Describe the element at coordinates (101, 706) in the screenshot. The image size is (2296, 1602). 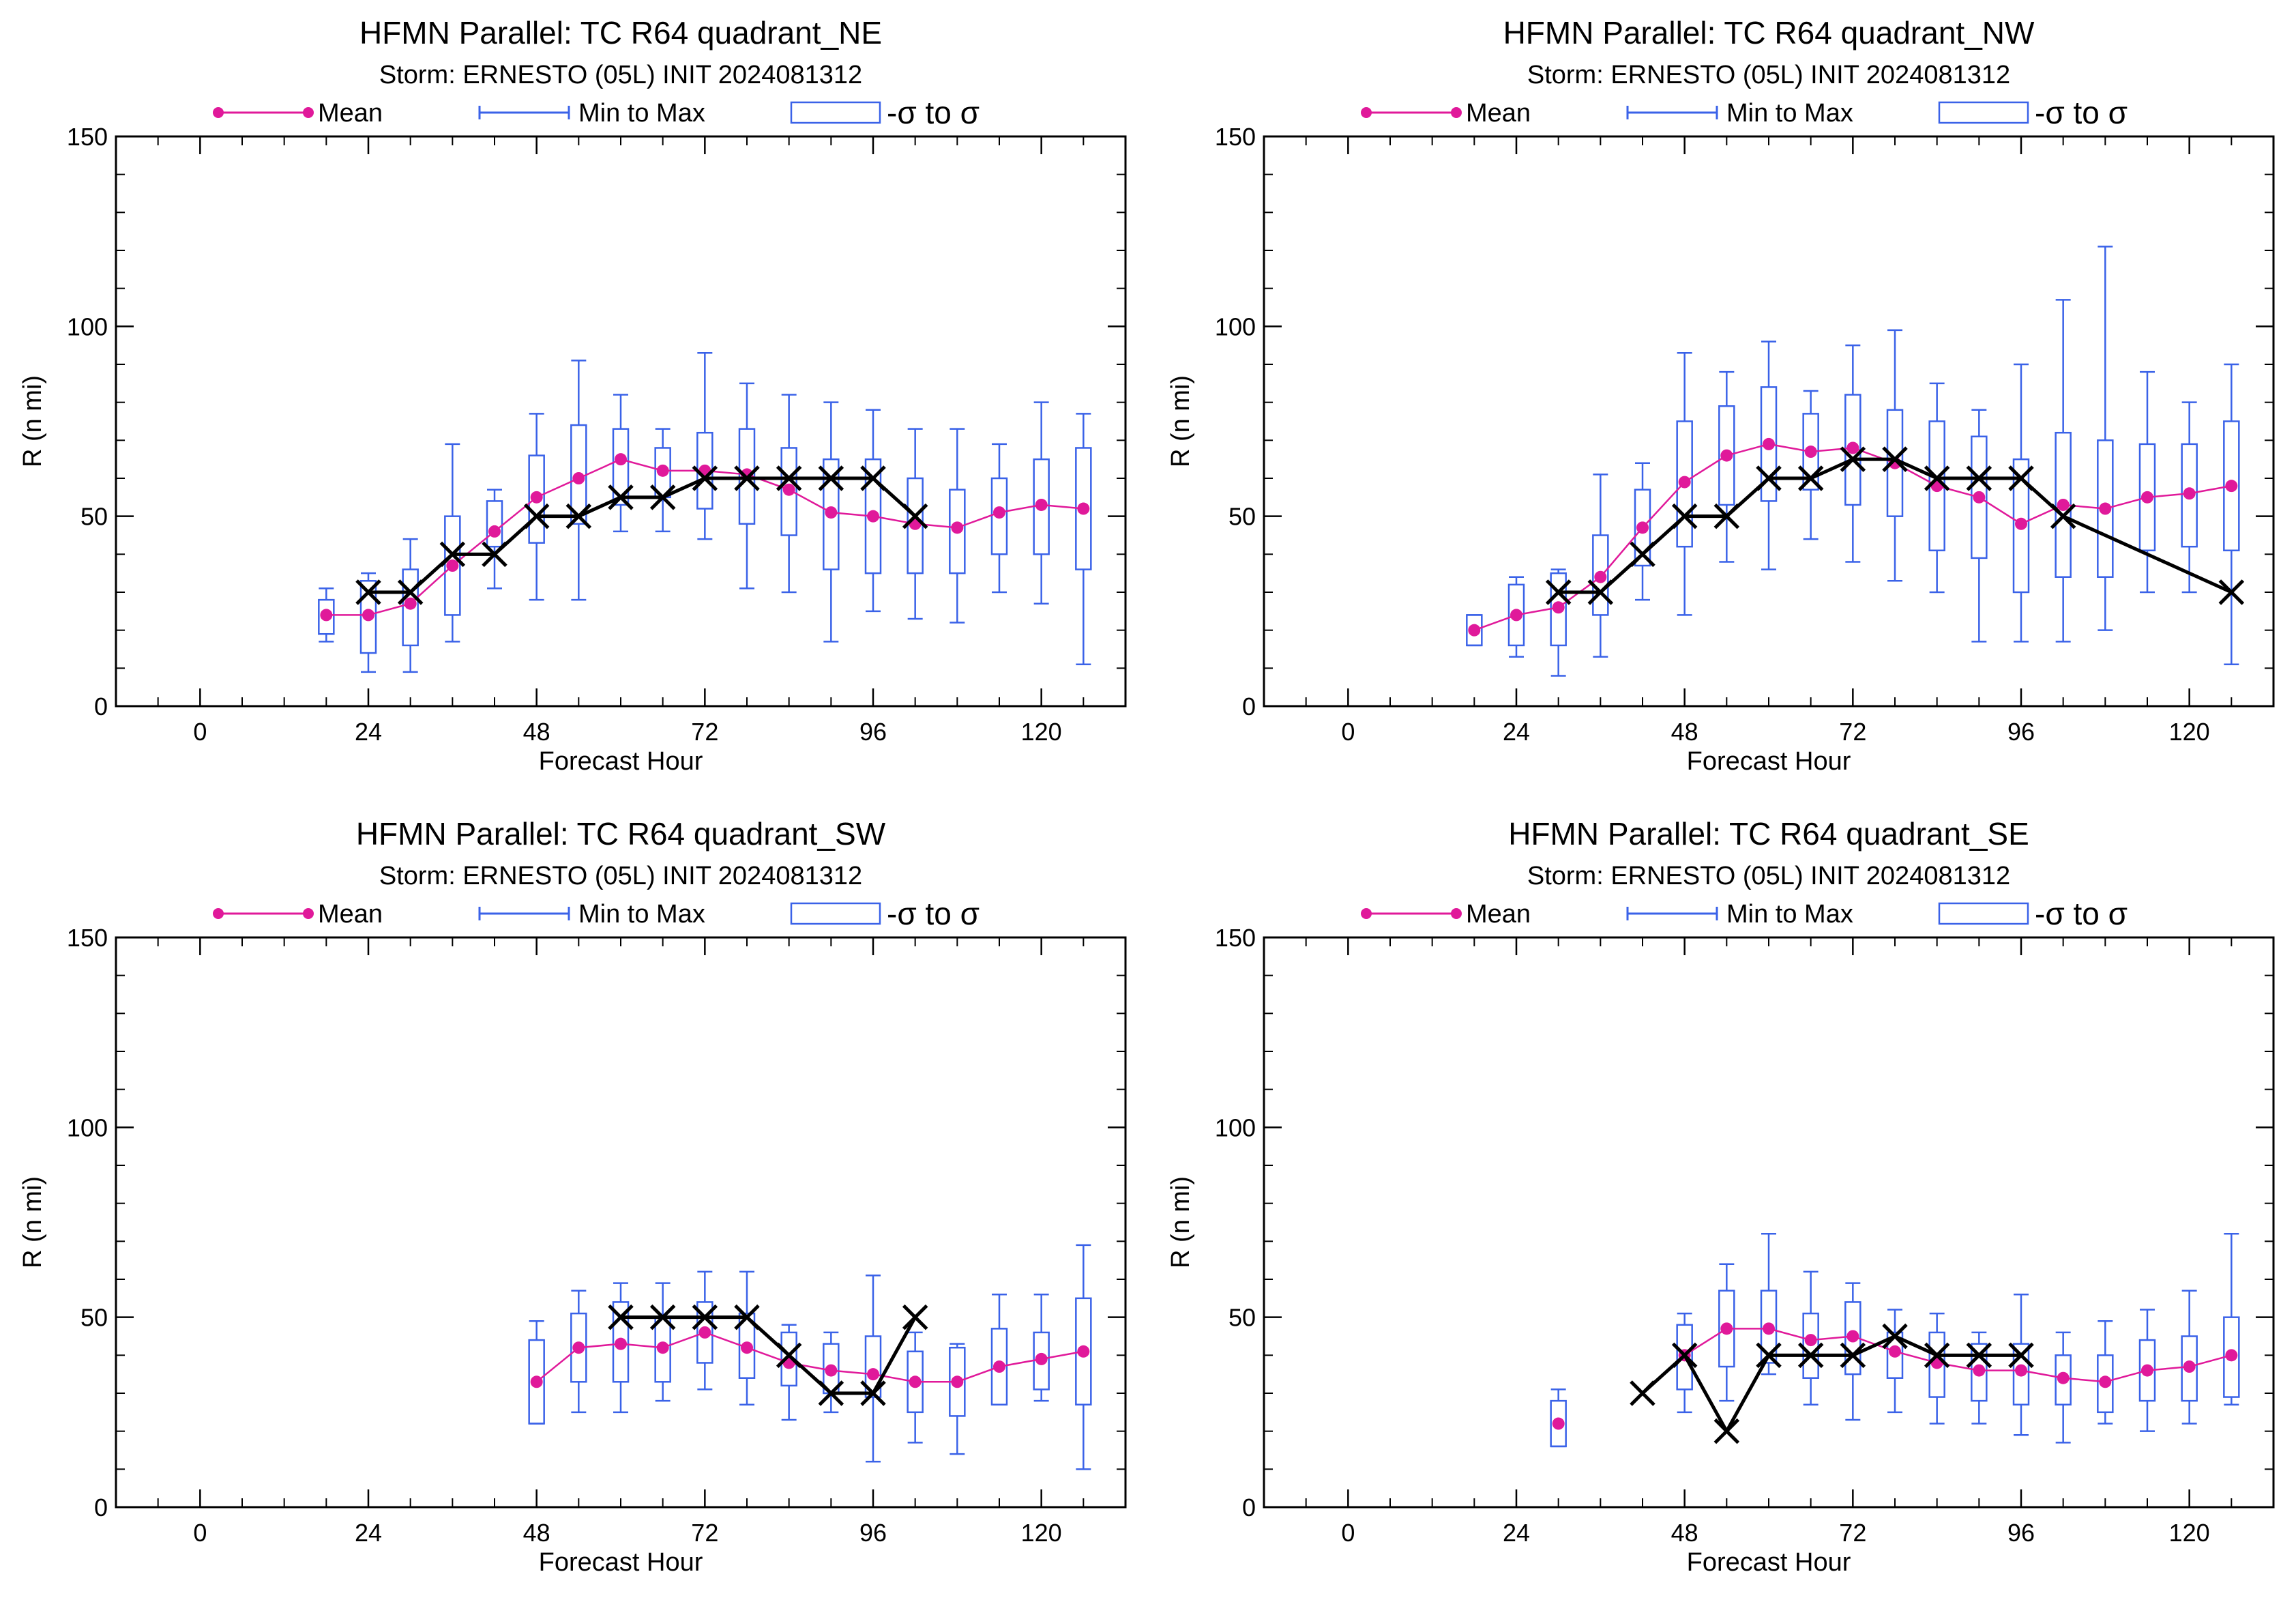
I see `y-tick-label: 0` at that location.